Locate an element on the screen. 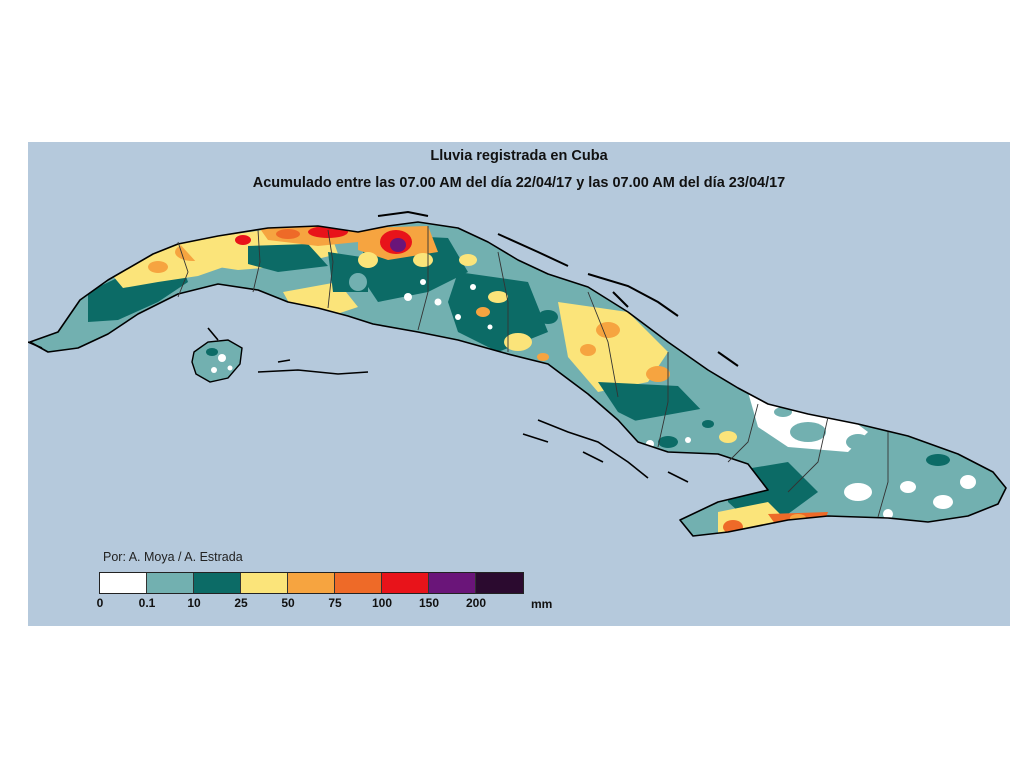 The image size is (1024, 768). legend-tick-label: 100 is located at coordinates (382, 603).